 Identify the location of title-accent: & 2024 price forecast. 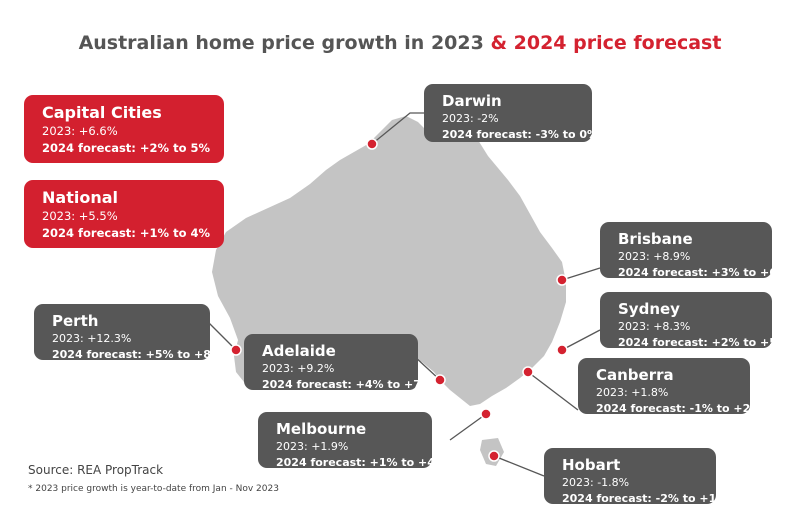
(606, 43).